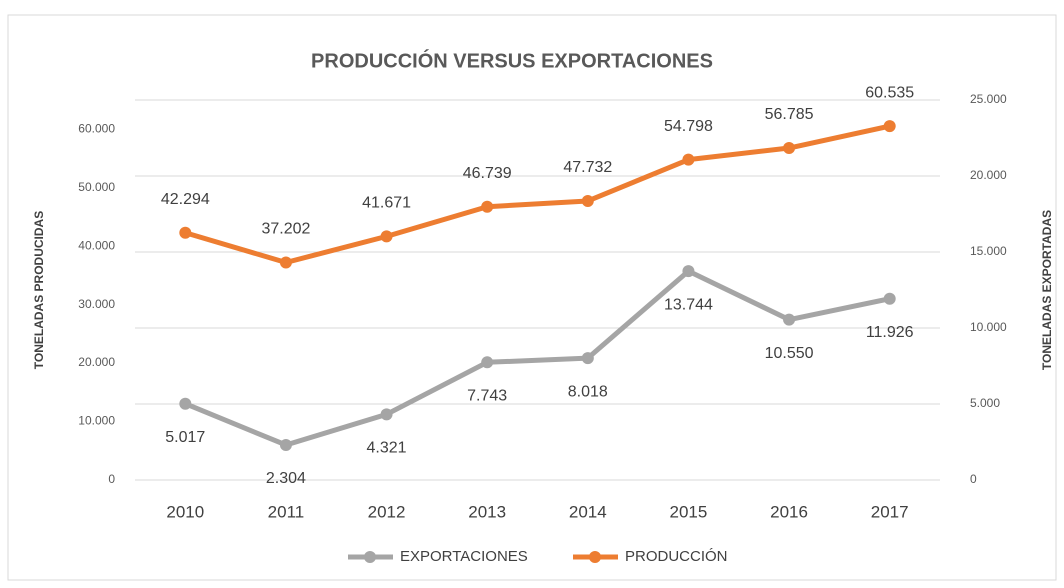 The image size is (1064, 588). What do you see at coordinates (973, 479) in the screenshot?
I see `y2-tick-label: 0` at bounding box center [973, 479].